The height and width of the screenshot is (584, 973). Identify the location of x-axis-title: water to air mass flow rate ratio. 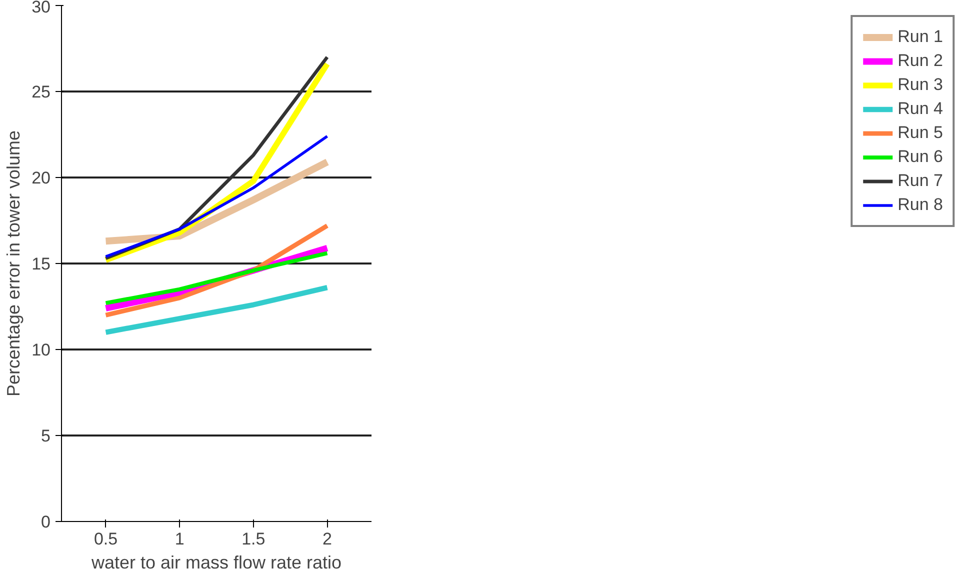
(216, 562).